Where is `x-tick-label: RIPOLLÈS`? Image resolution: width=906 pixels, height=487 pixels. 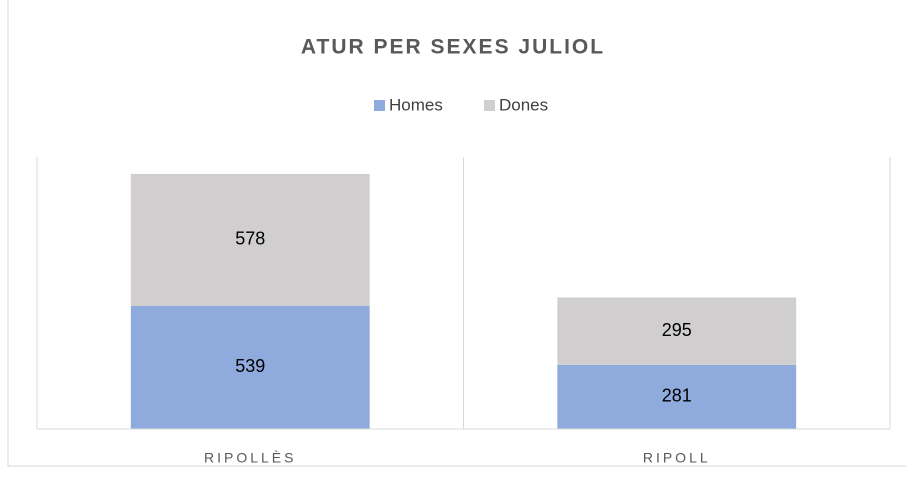 x-tick-label: RIPOLLÈS is located at coordinates (250, 458).